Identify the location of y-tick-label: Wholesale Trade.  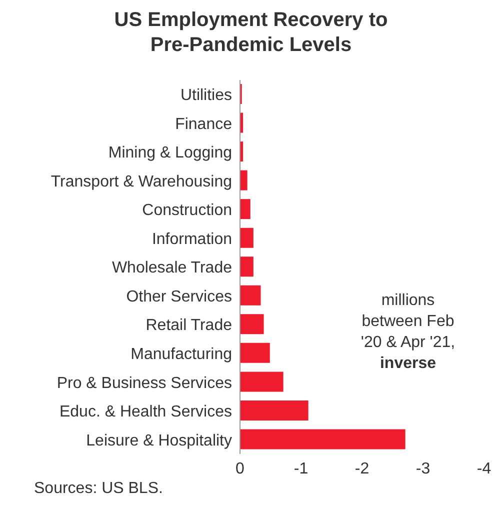
(172, 268).